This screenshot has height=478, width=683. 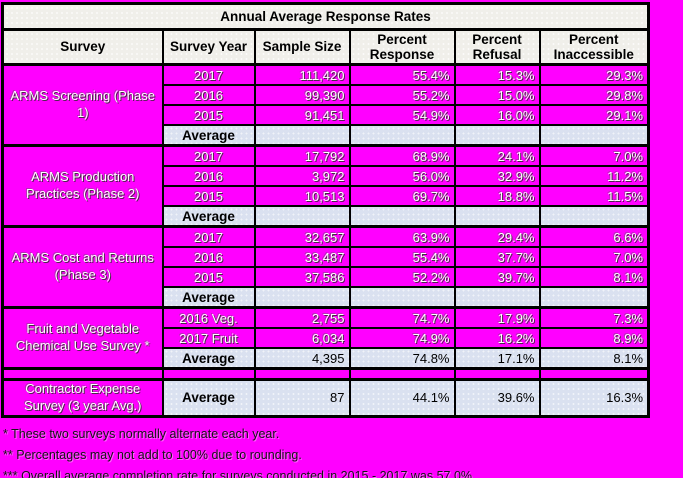 I want to click on col-header-survey: Survey, so click(x=82, y=47).